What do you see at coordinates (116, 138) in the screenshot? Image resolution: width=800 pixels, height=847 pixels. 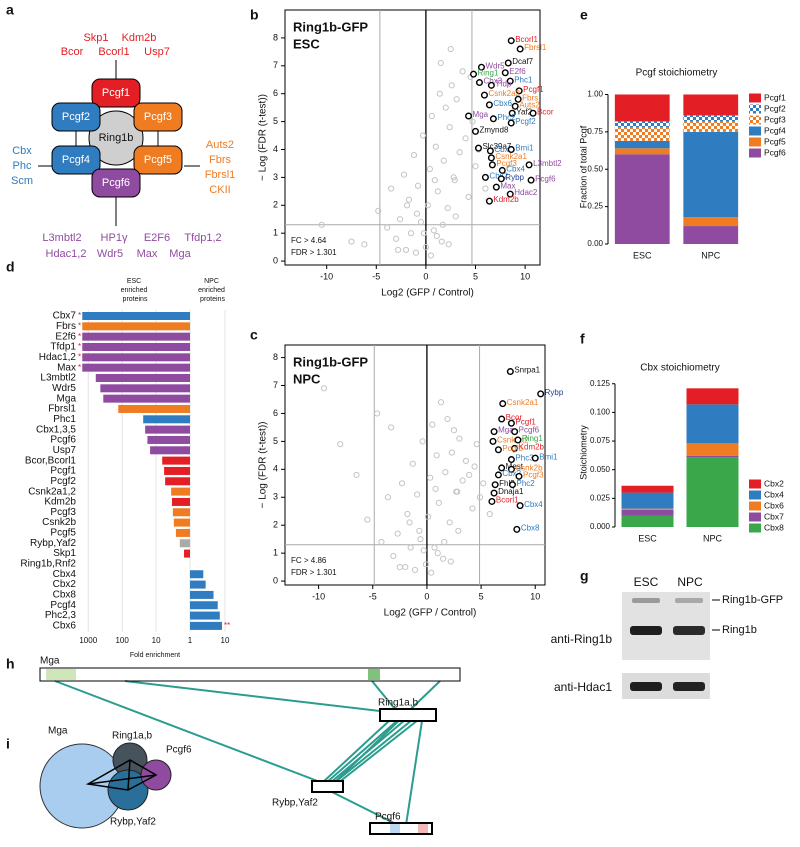 I see `node-label: Ring1b` at bounding box center [116, 138].